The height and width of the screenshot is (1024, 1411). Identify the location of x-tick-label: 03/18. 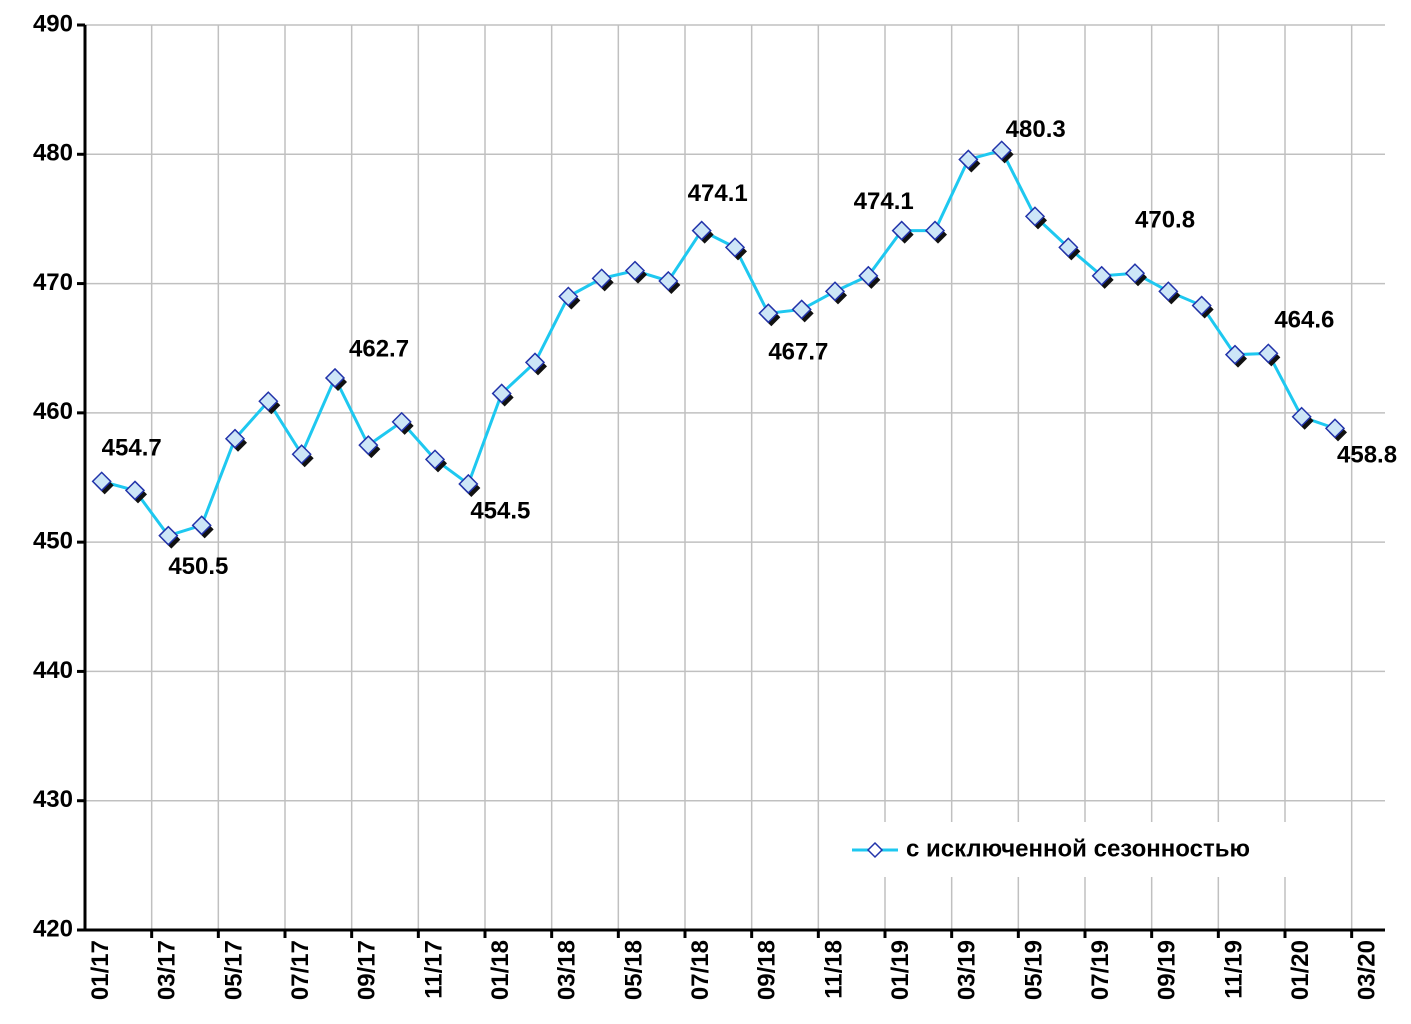
(567, 970).